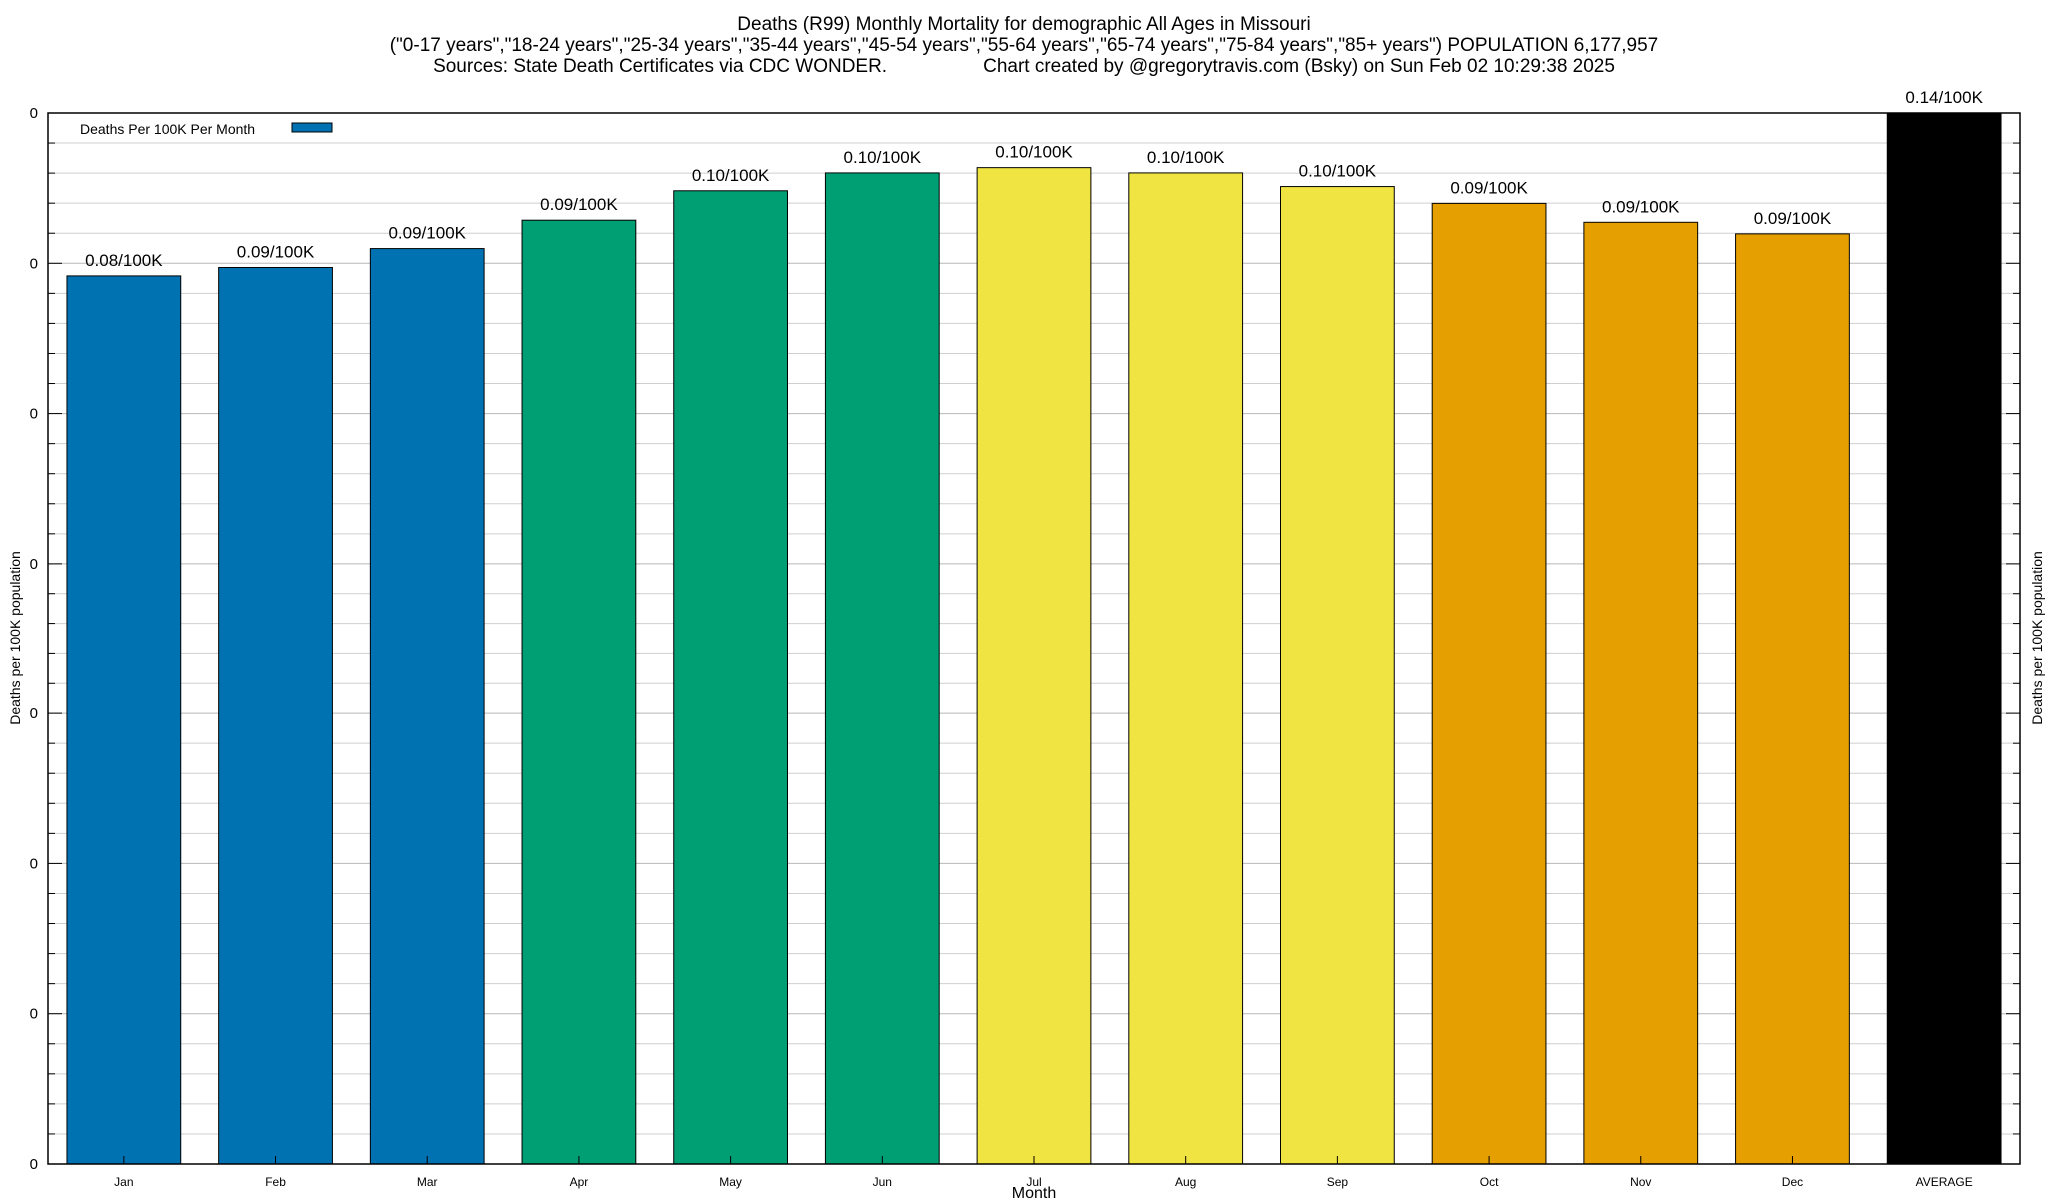 The image size is (2048, 1200). Describe the element at coordinates (427, 1182) in the screenshot. I see `x-tick-label: Mar` at that location.